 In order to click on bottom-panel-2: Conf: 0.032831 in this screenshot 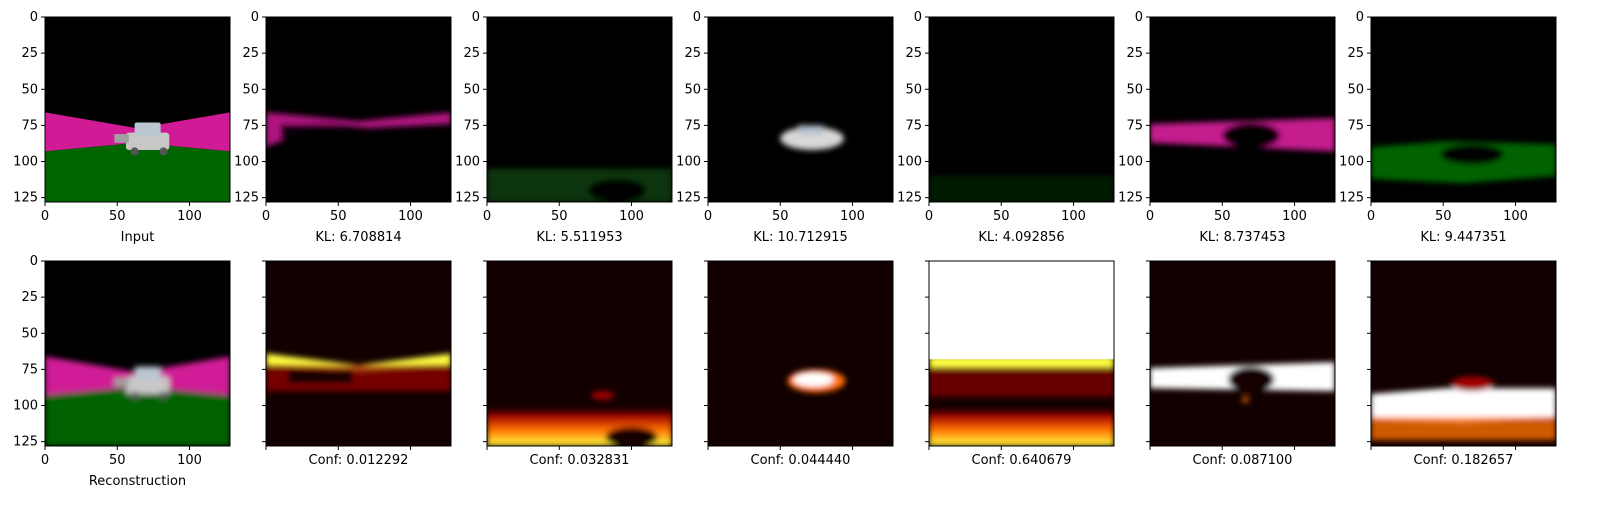, I will do `click(578, 364)`.